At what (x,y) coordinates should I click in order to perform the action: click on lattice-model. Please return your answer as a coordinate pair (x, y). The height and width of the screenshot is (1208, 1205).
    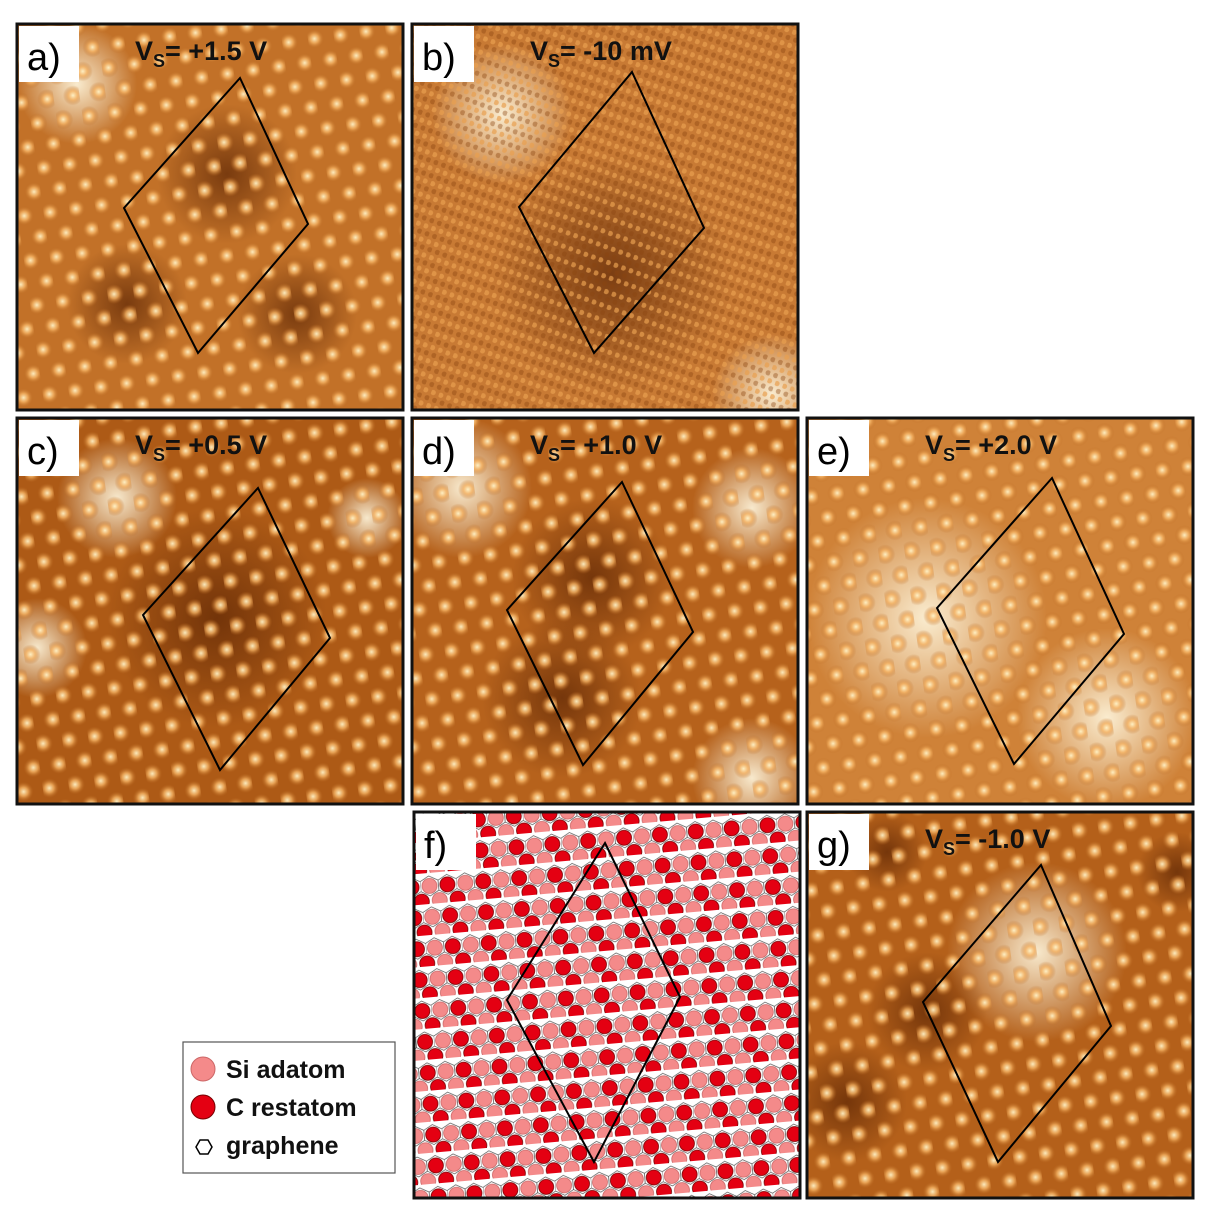
    Looking at the image, I should click on (607, 1005).